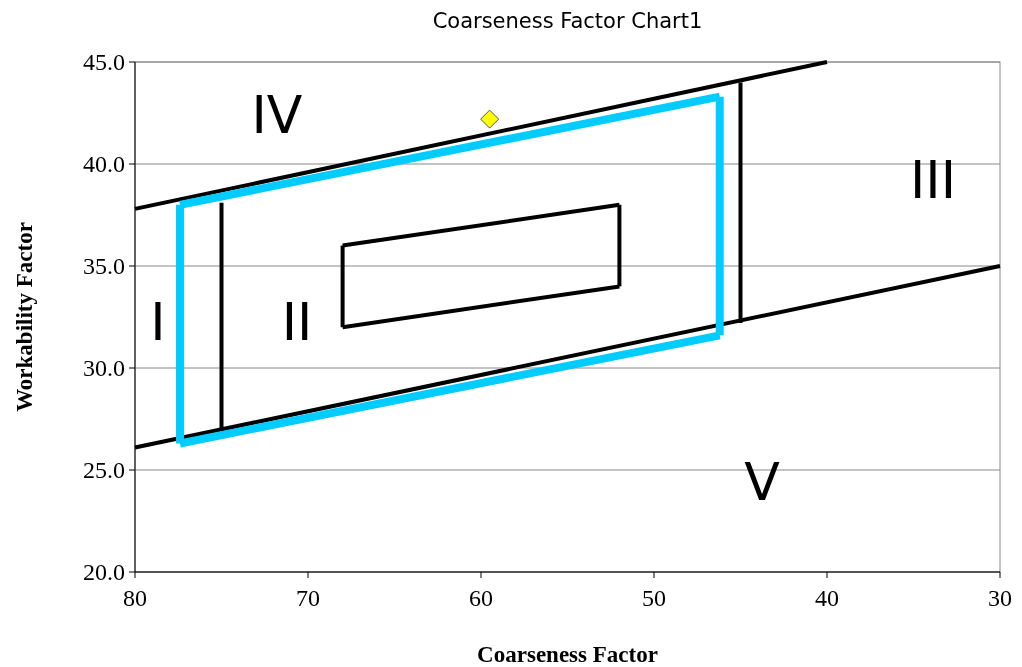 The height and width of the screenshot is (667, 1022). I want to click on y-tick-label: 20.0, so click(104, 572).